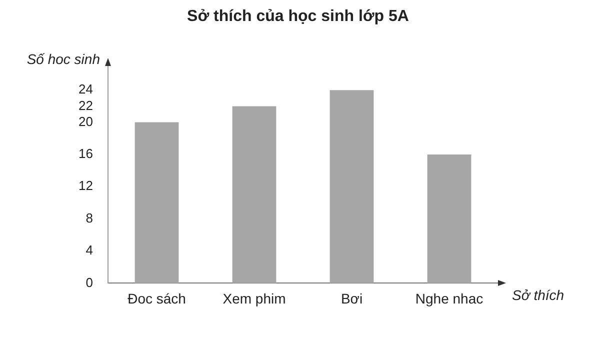  I want to click on y-tick-label: 4, so click(89, 250).